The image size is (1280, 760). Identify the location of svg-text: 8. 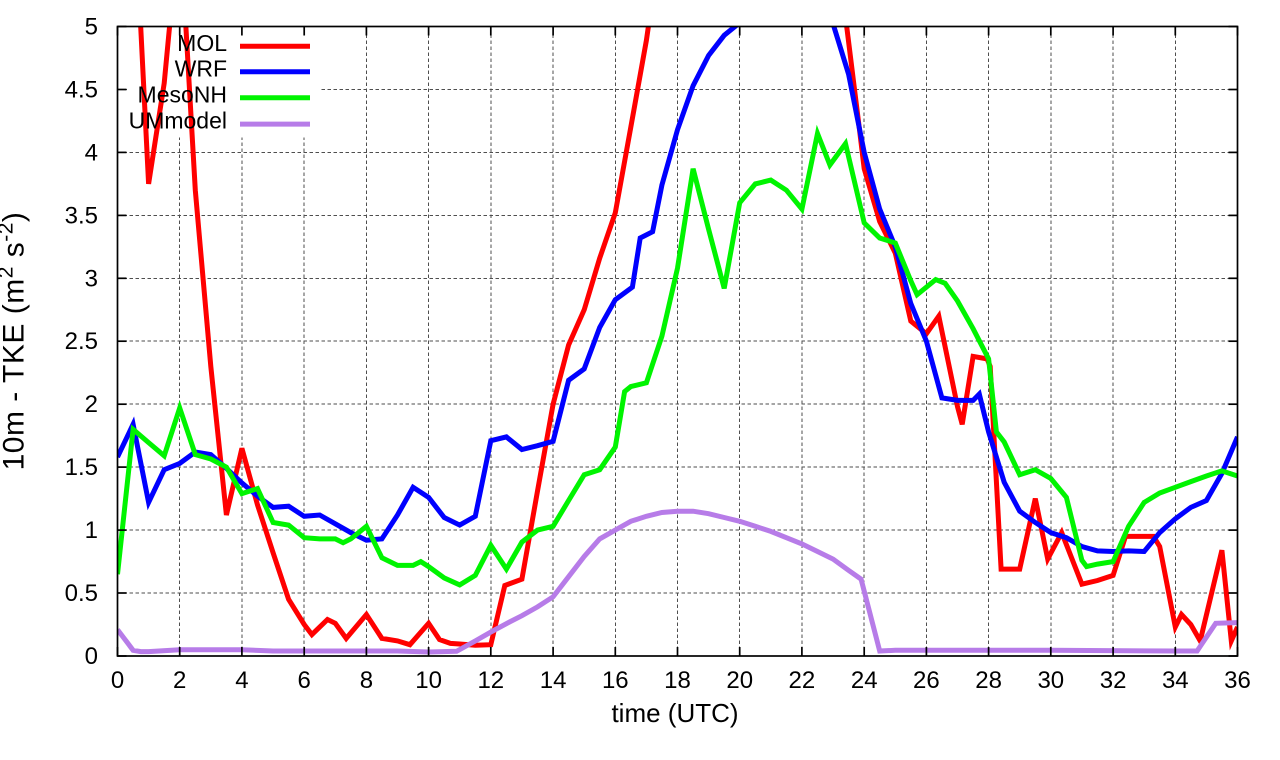
(366, 680).